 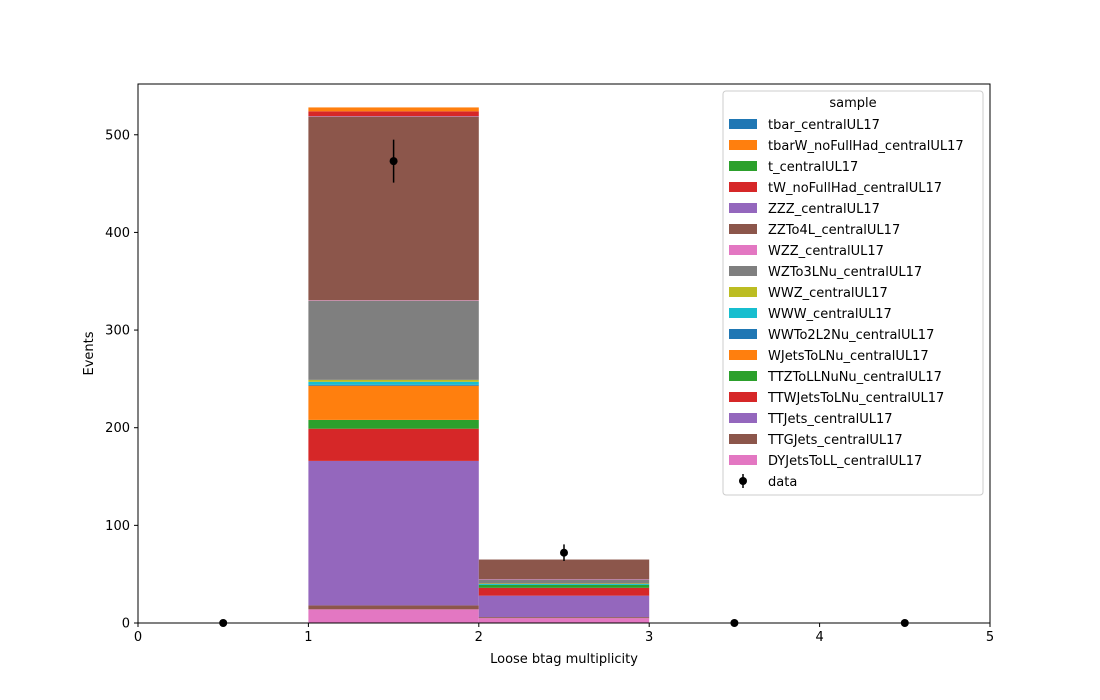 I want to click on legend-label: tbarW_noFullHad_centralUL17, so click(x=866, y=146).